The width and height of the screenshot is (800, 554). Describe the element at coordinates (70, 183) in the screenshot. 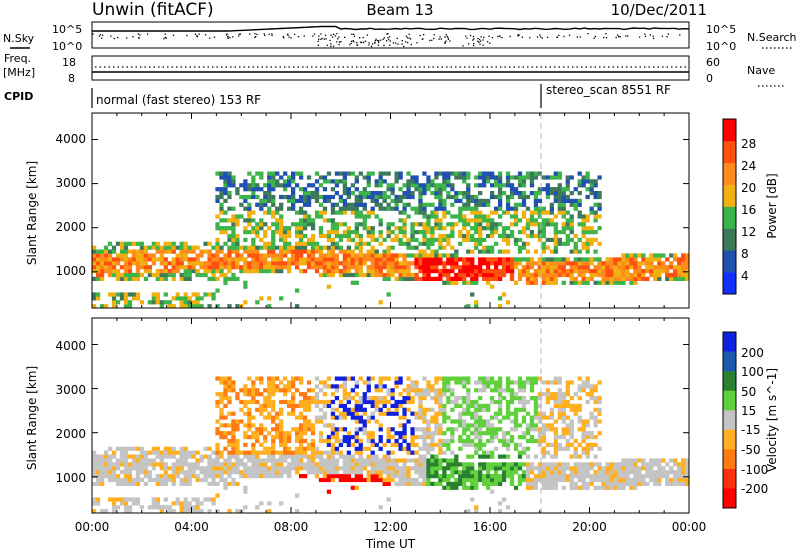

I see `power-ytick-3000: 3000` at that location.